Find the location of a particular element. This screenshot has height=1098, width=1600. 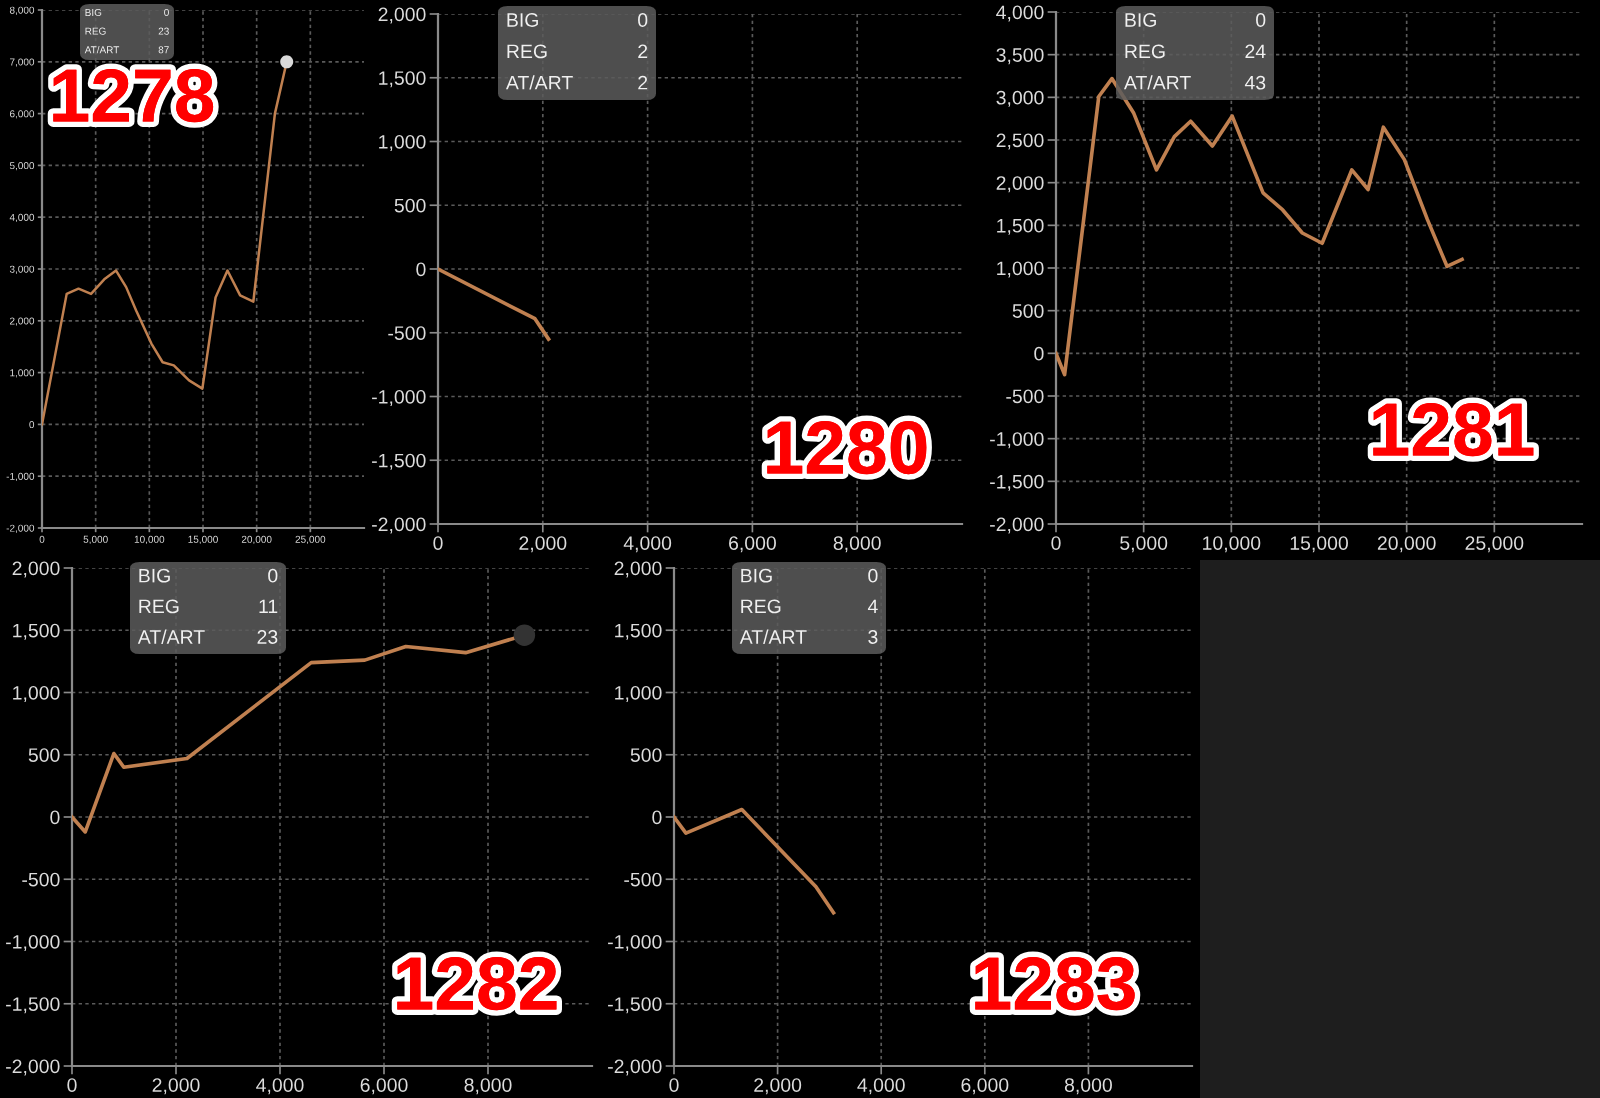

text: 1280 is located at coordinates (847, 448).